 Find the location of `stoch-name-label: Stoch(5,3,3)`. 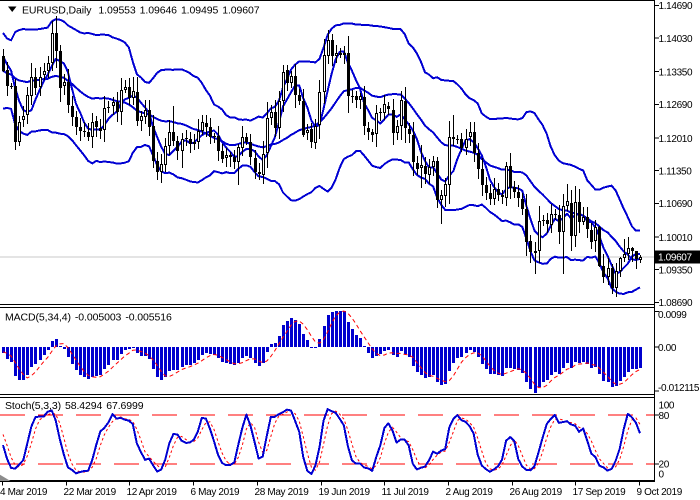

stoch-name-label: Stoch(5,3,3) is located at coordinates (33, 406).